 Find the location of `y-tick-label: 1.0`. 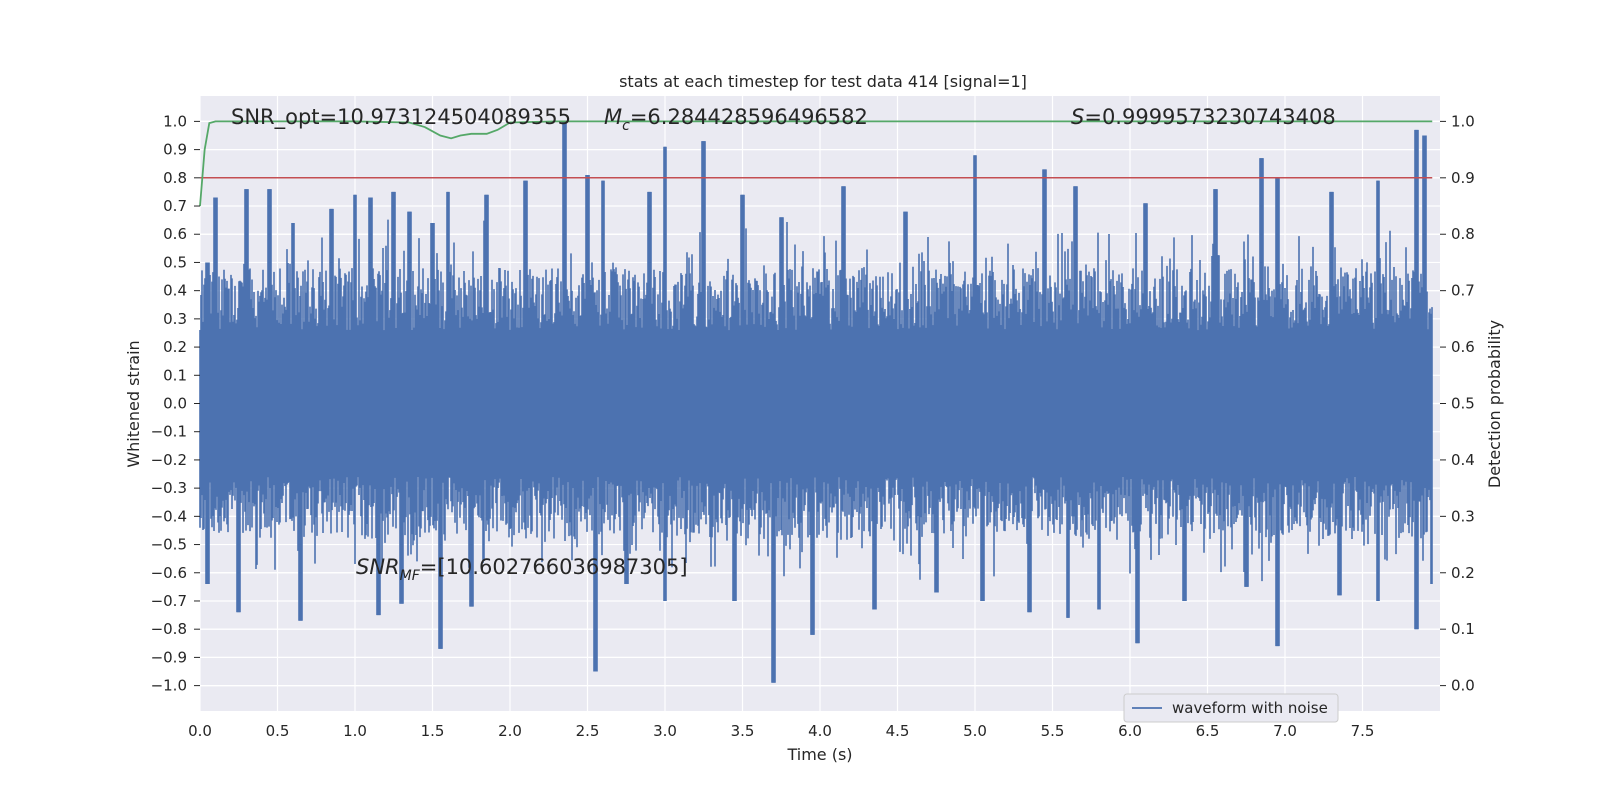

y-tick-label: 1.0 is located at coordinates (175, 121).